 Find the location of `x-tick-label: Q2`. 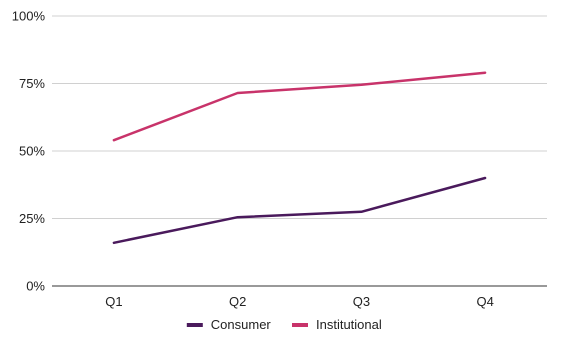

x-tick-label: Q2 is located at coordinates (237, 301).